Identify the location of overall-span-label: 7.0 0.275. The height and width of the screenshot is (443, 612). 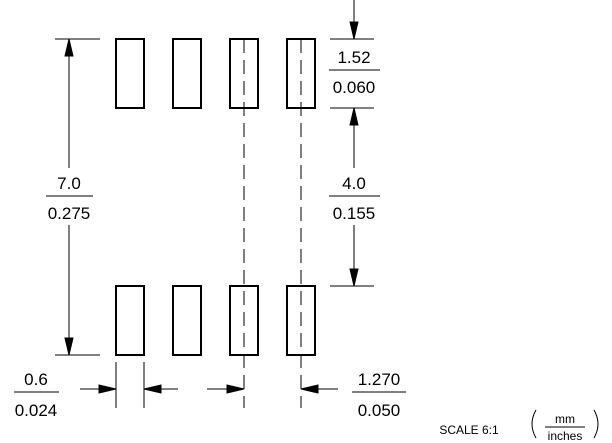
(69, 198).